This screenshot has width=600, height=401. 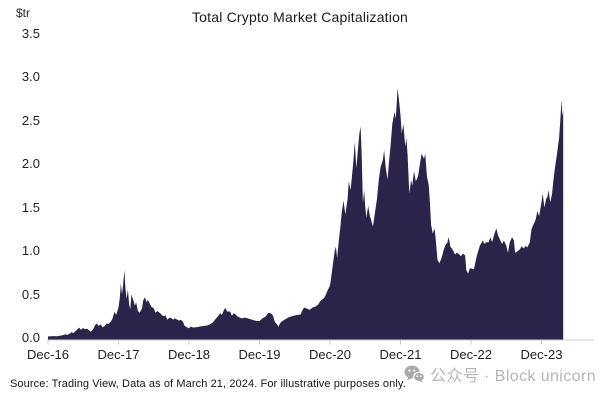 What do you see at coordinates (259, 354) in the screenshot?
I see `x-axis-label: Dec-19` at bounding box center [259, 354].